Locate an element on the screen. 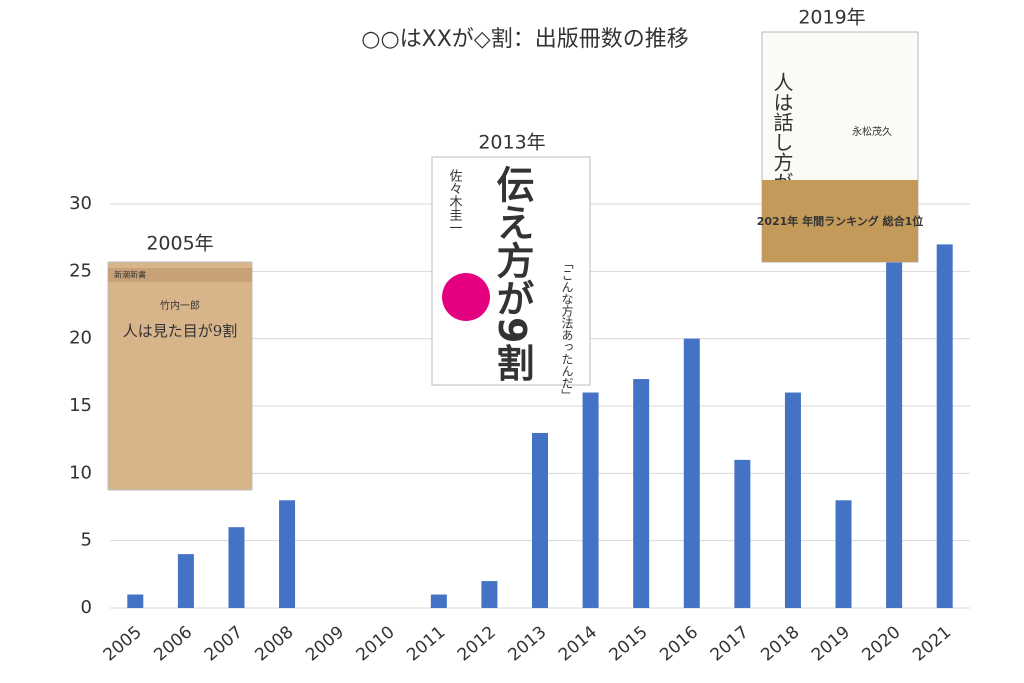  x-tick-label: 2014 is located at coordinates (578, 643).